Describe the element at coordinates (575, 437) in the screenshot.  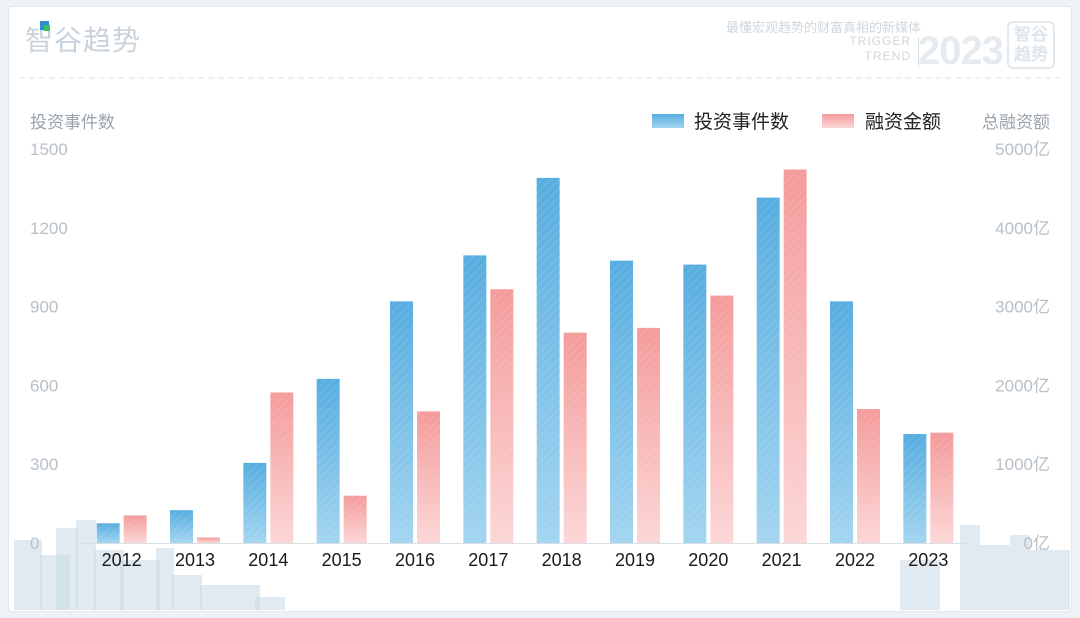
I see `bar-hatch-funding-2018` at that location.